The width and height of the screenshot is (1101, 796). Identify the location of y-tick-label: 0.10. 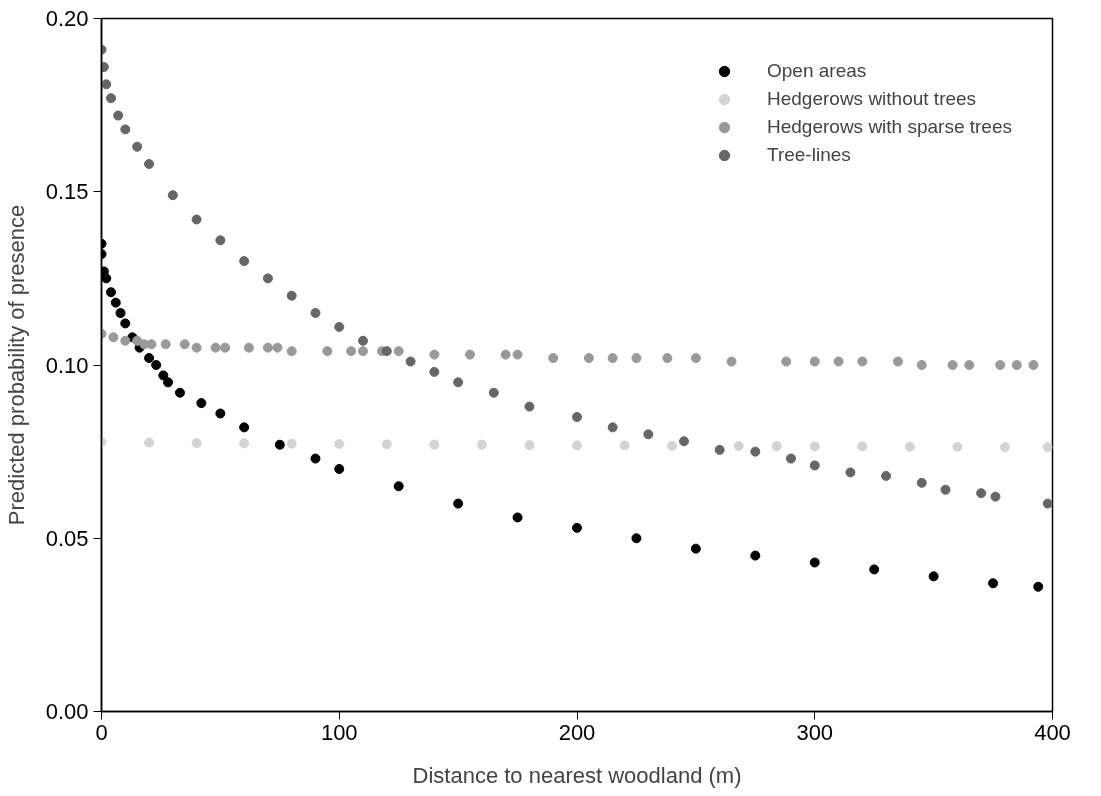
(67, 365).